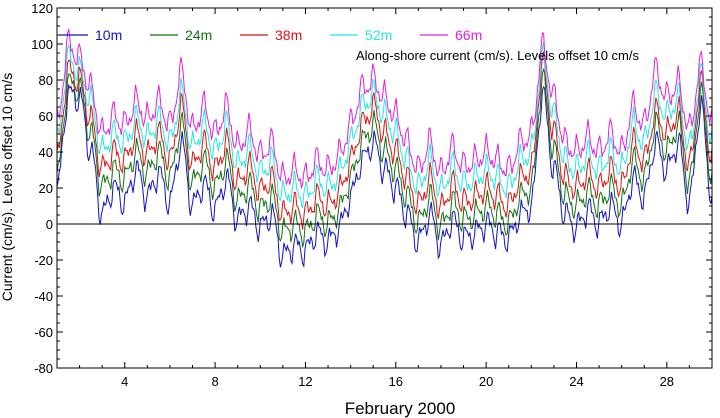  Describe the element at coordinates (42, 8) in the screenshot. I see `y-tick-label: 120` at that location.